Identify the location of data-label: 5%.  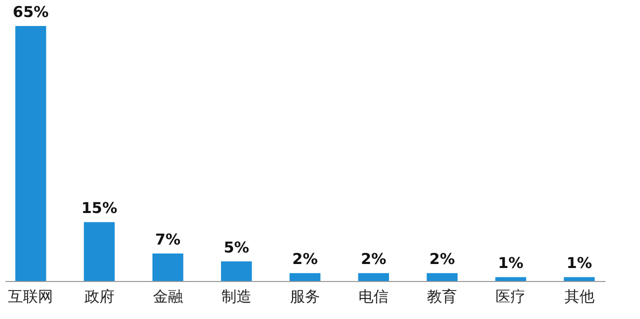
(237, 247).